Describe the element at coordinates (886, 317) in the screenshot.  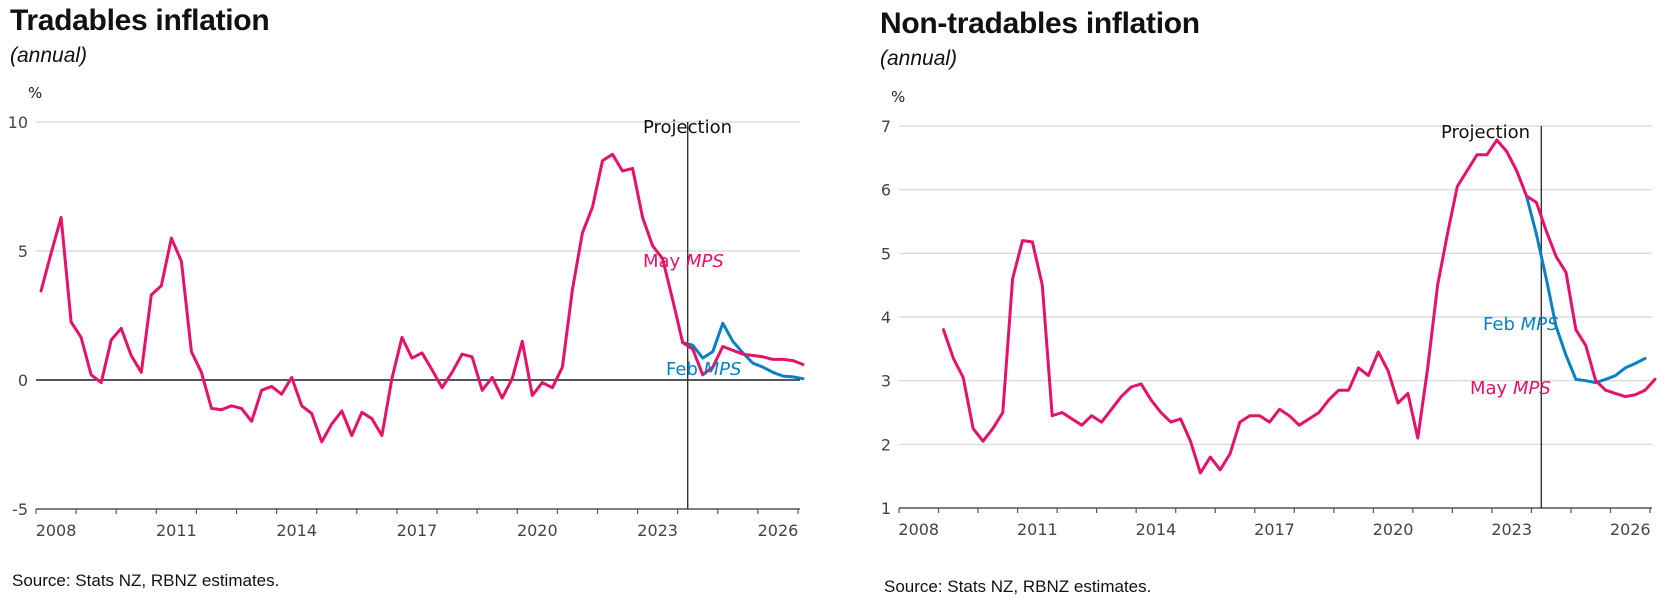
I see `y-tick-label: 4` at that location.